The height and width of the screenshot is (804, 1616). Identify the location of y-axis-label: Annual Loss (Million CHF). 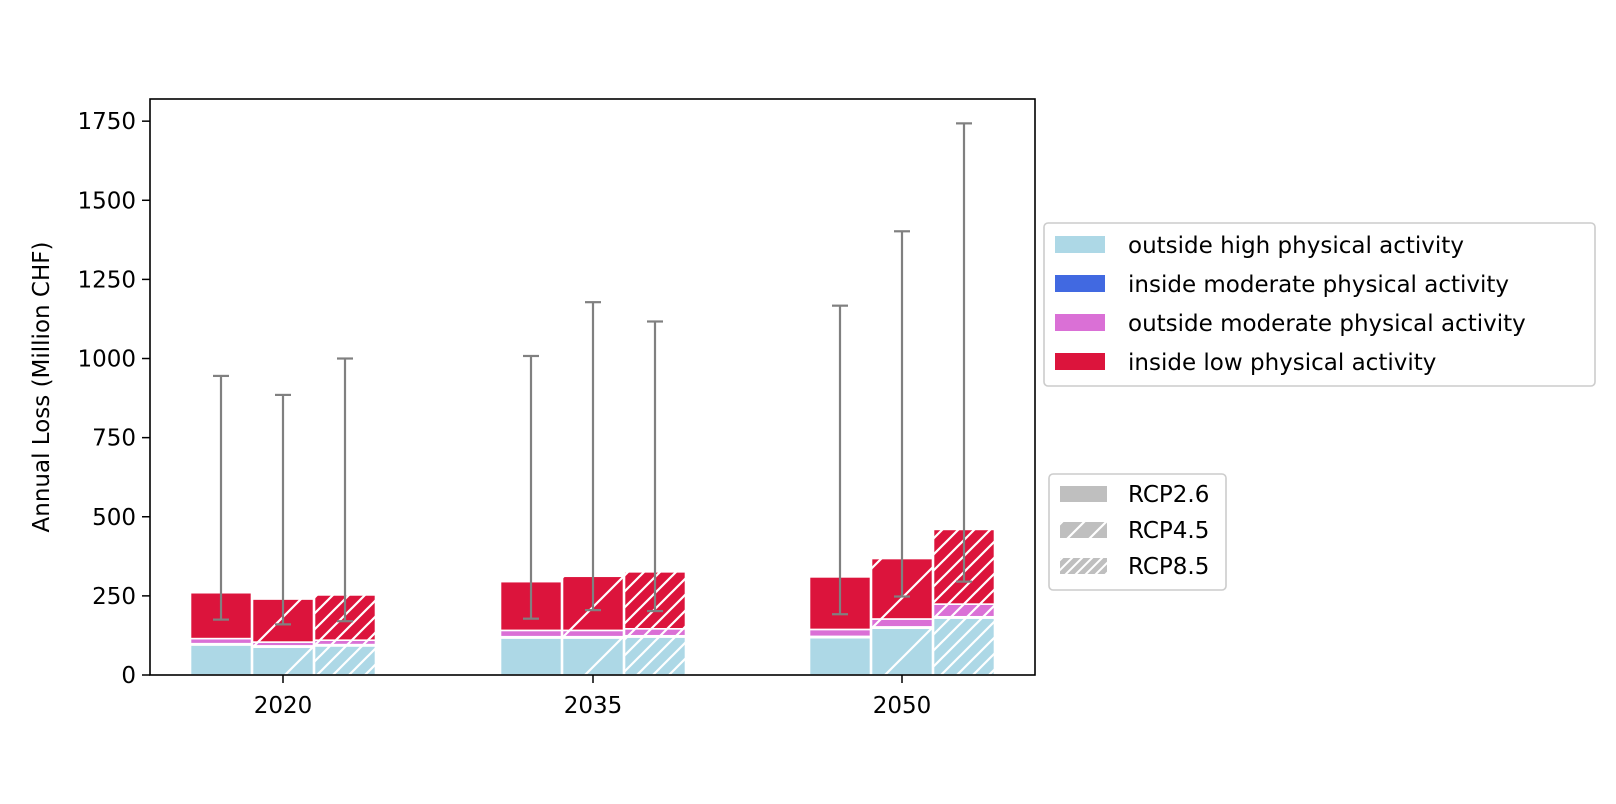
(42, 387).